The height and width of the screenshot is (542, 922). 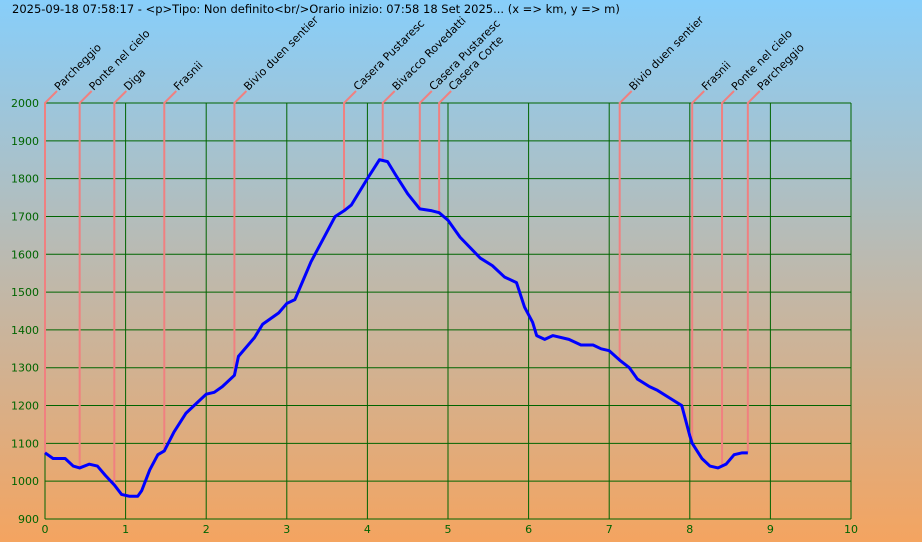 I want to click on y-tick-label: 900, so click(x=28, y=519).